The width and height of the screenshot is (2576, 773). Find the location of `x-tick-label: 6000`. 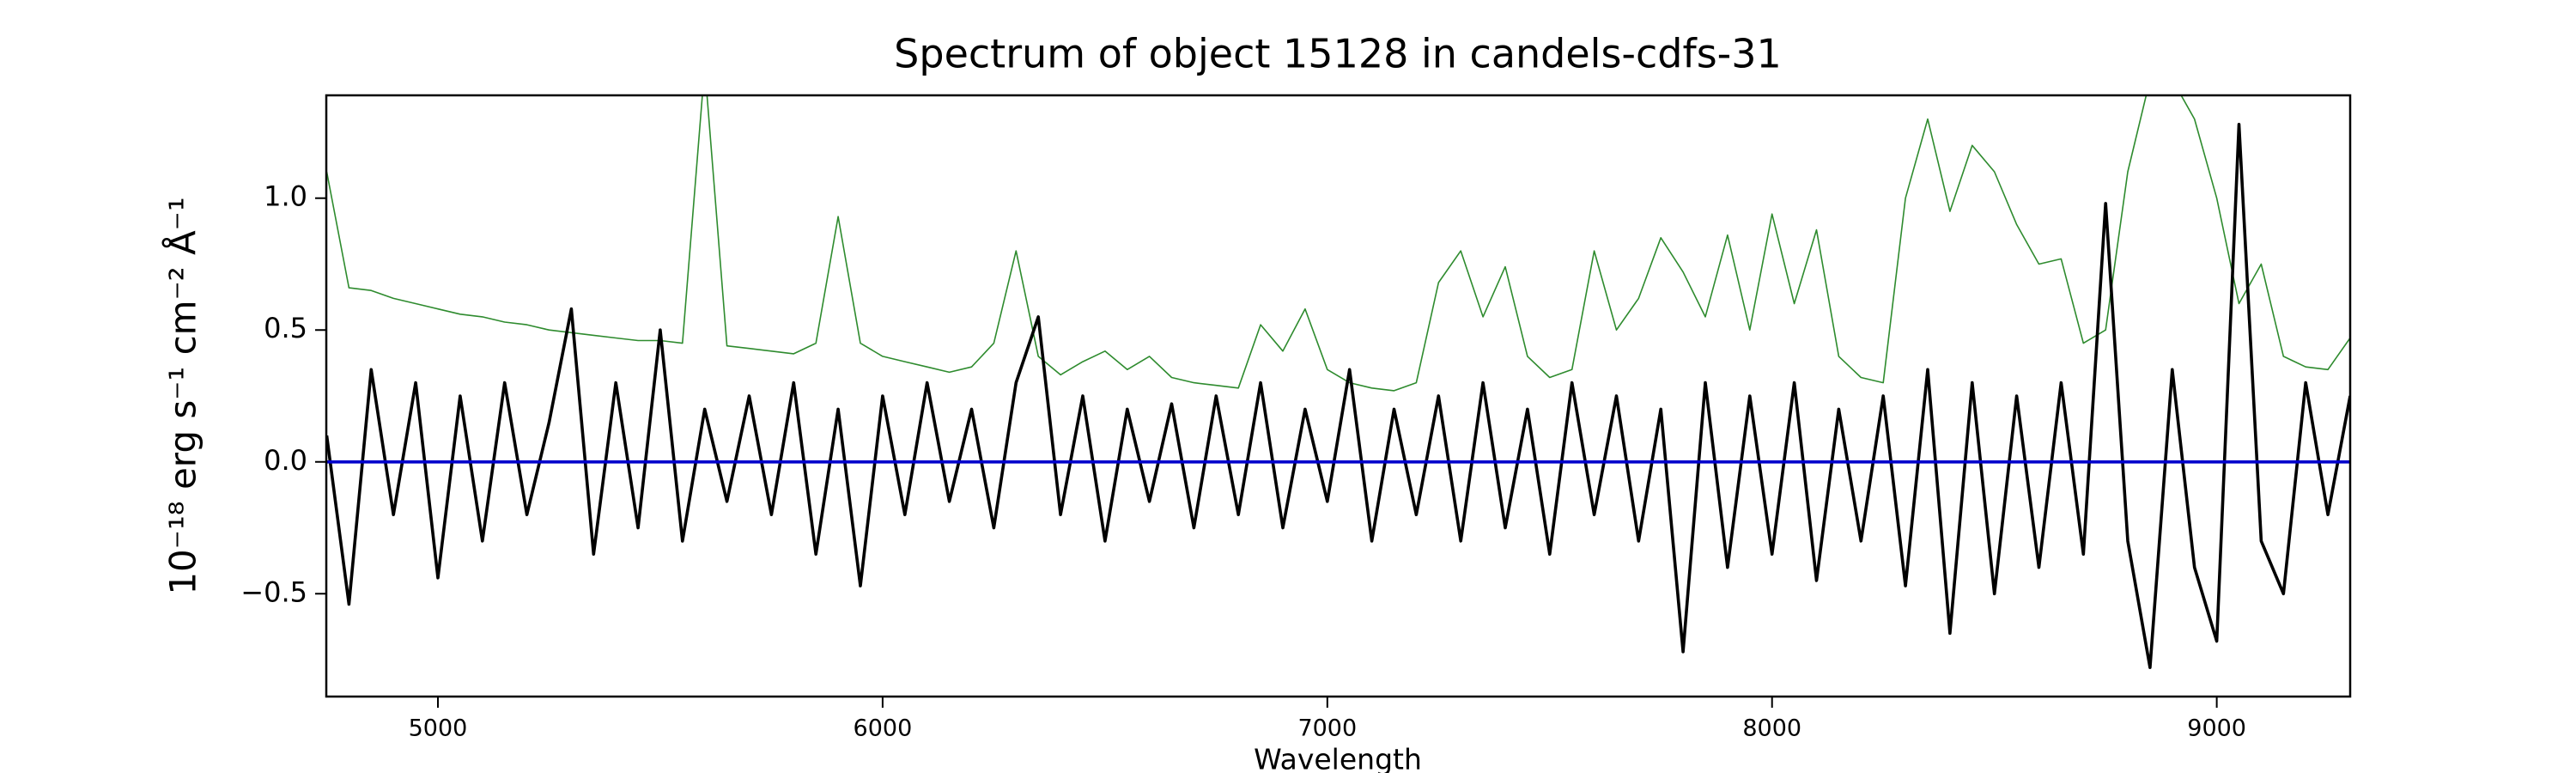

x-tick-label: 6000 is located at coordinates (884, 728).